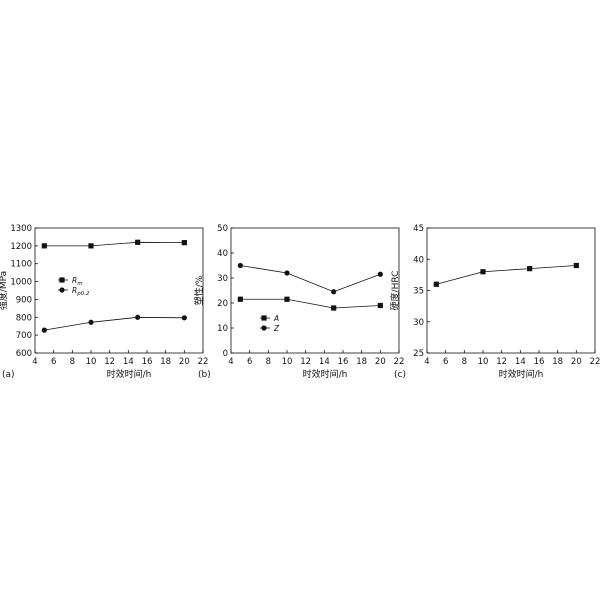 The height and width of the screenshot is (600, 600). What do you see at coordinates (8, 375) in the screenshot?
I see `panel-label: (a)` at bounding box center [8, 375].